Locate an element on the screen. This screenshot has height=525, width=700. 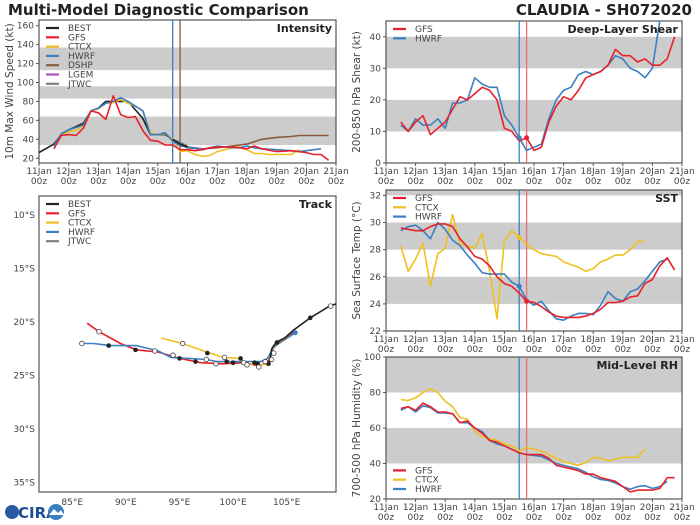
x-tick-label: 13Jan is located at coordinates (445, 508).